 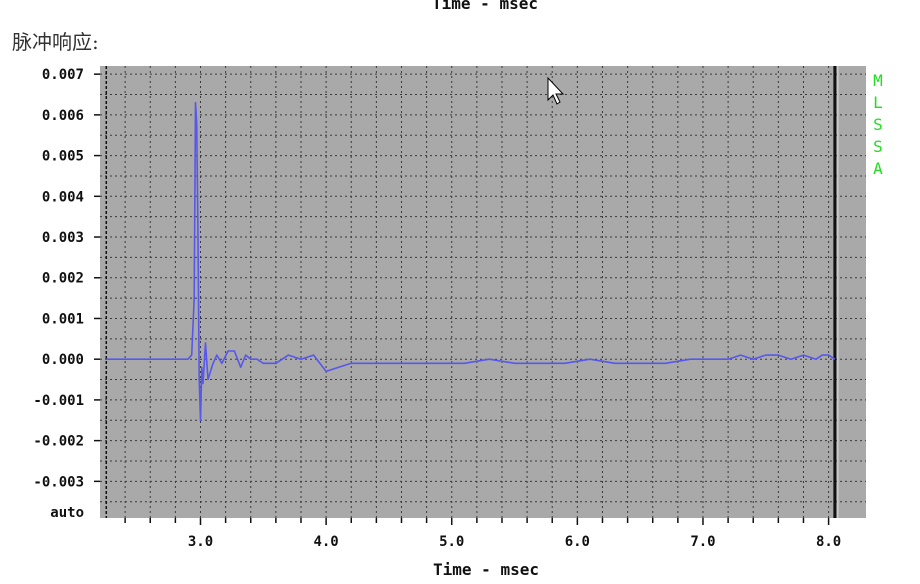 I want to click on y-tick-label: -0.003, so click(x=58, y=482).